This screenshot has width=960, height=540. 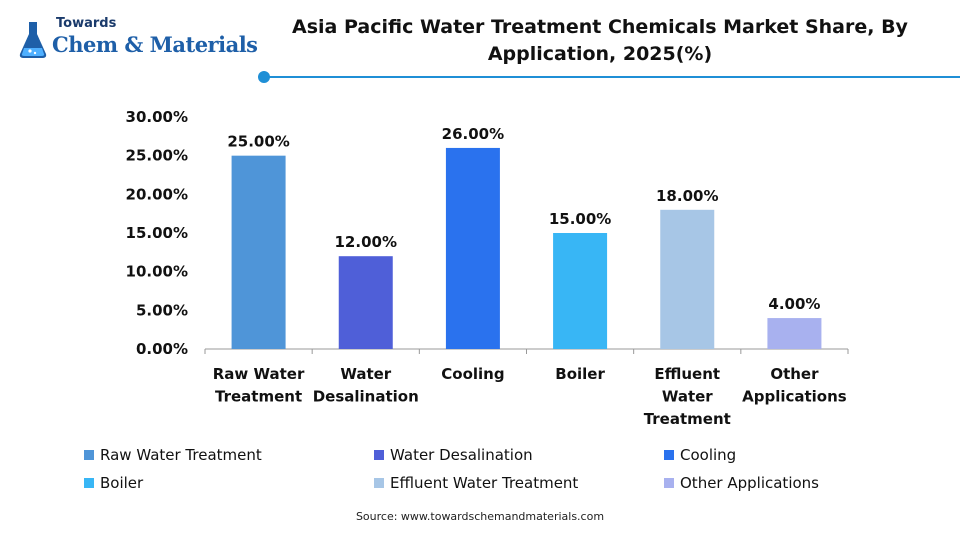 I want to click on legend-item: Effluent Water Treatment, so click(x=476, y=483).